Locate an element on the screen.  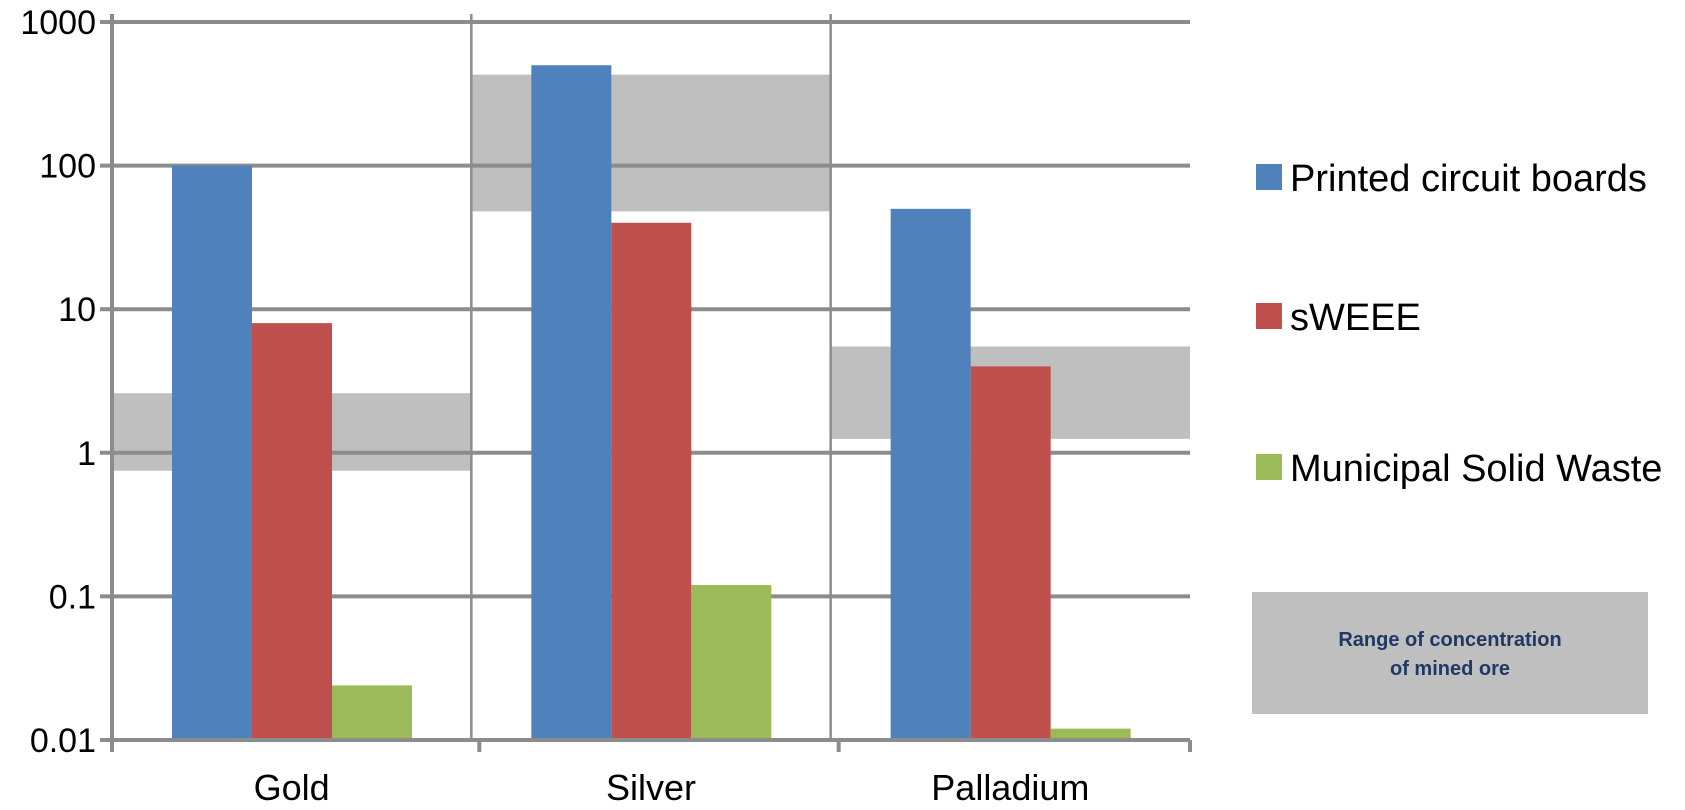
bar-silver-sweee is located at coordinates (651, 481).